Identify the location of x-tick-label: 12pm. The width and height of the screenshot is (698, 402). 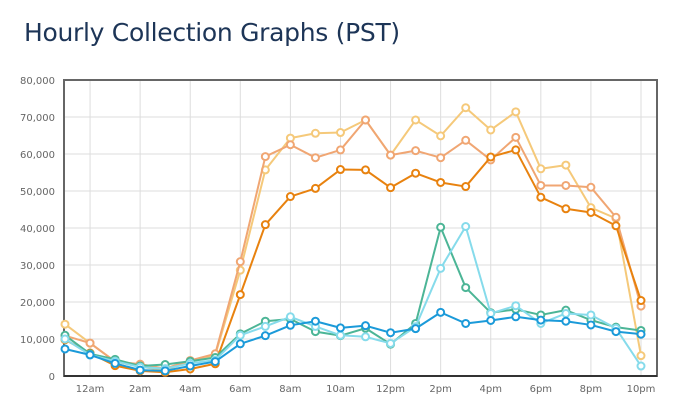
(390, 389).